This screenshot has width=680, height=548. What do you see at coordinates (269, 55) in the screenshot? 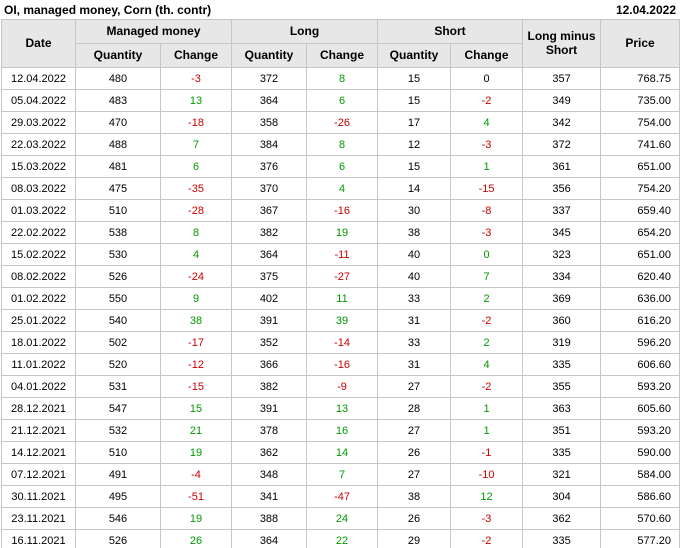
I see `col-subheader-long-quantity: Quantity` at bounding box center [269, 55].